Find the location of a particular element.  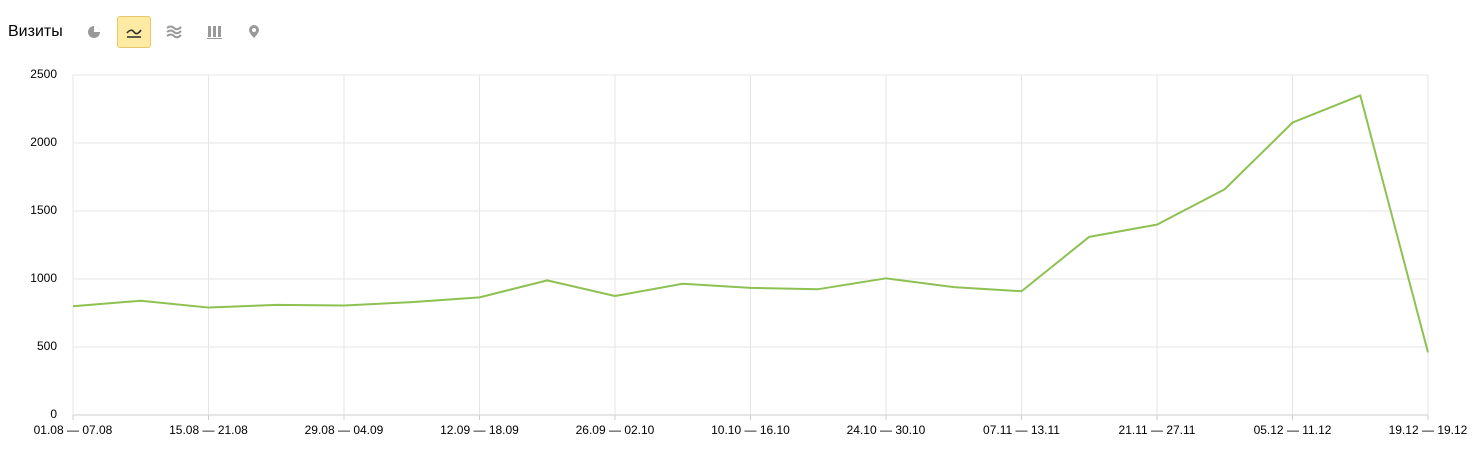

map-view-button is located at coordinates (254, 32).